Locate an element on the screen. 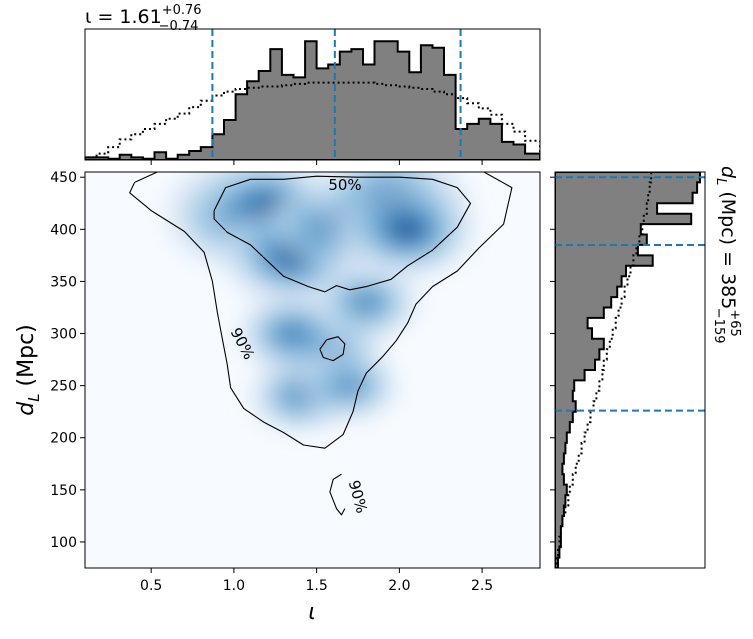  right-panel-ticks is located at coordinates (552, 359).